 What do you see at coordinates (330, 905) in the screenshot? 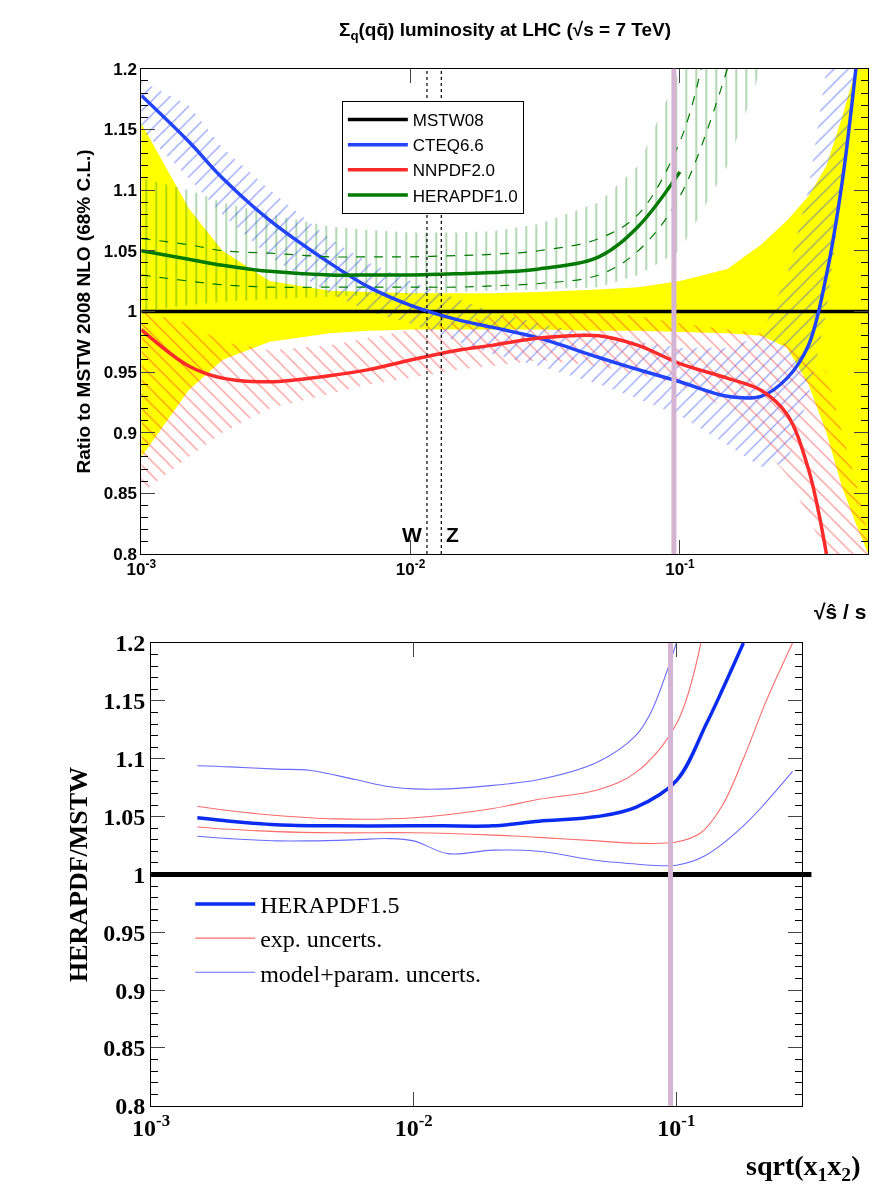
I see `legend-label: HERAPDF1.5` at bounding box center [330, 905].